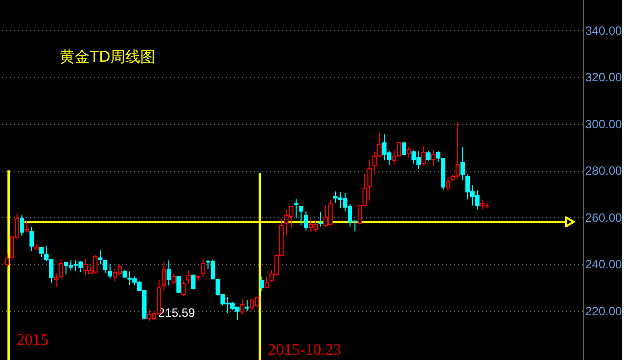  Describe the element at coordinates (604, 217) in the screenshot. I see `y-tick-label: 260.00` at that location.